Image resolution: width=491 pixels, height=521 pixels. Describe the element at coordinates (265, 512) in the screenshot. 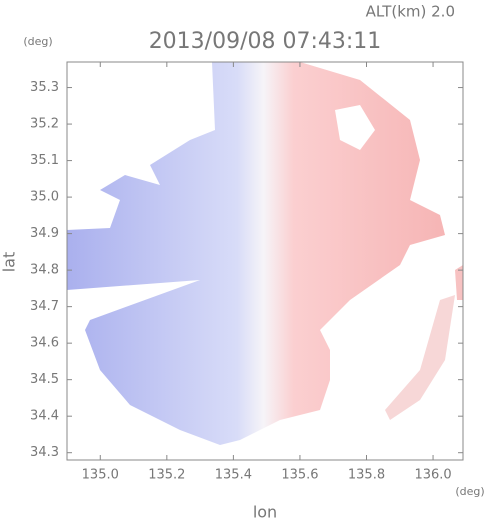

I see `x-axis-label: lon` at that location.